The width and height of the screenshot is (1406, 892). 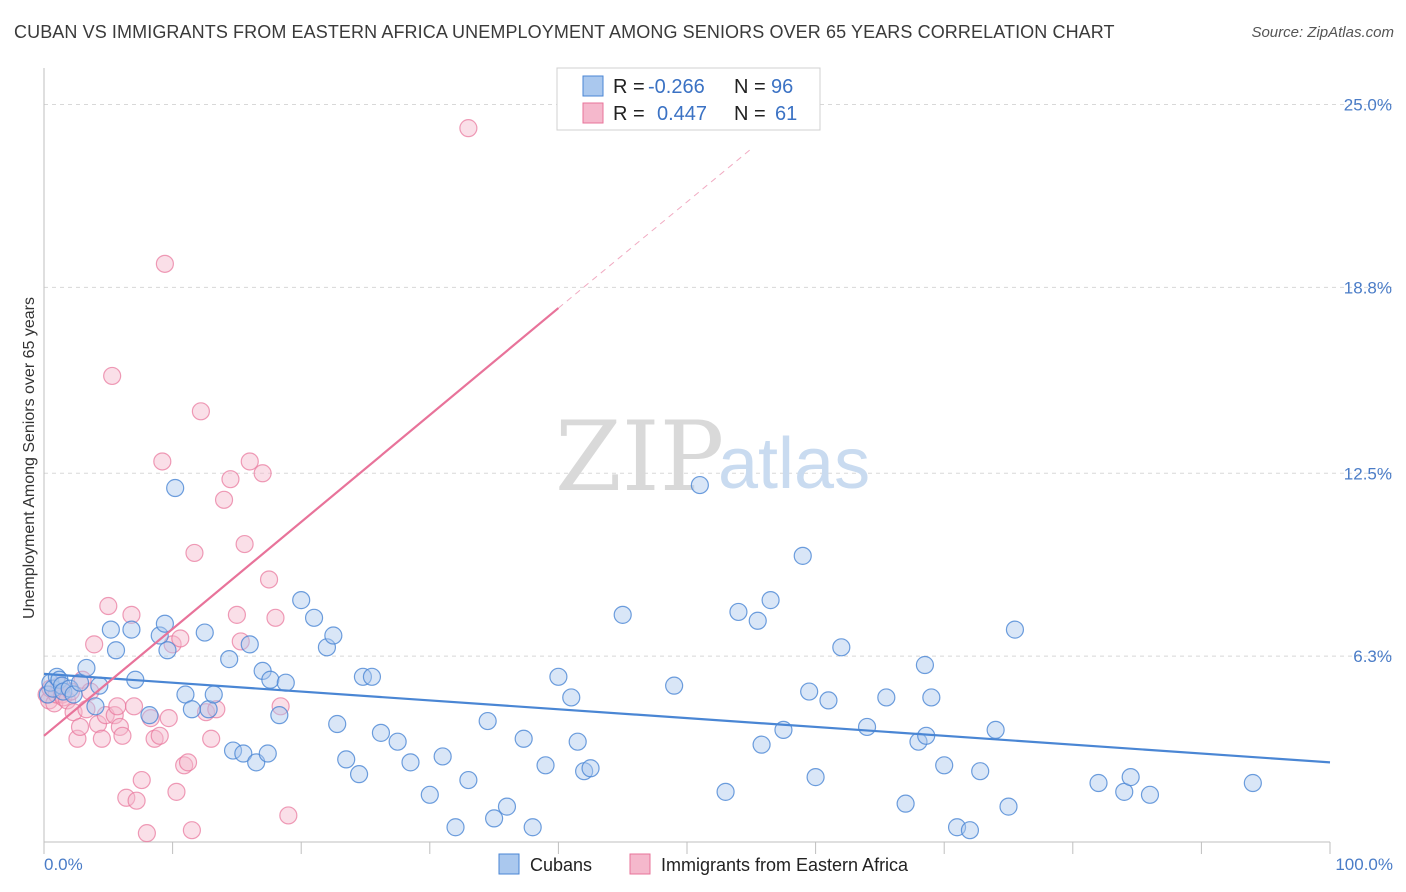 What do you see at coordinates (593, 86) in the screenshot?
I see `legend-swatch-cubans` at bounding box center [593, 86].